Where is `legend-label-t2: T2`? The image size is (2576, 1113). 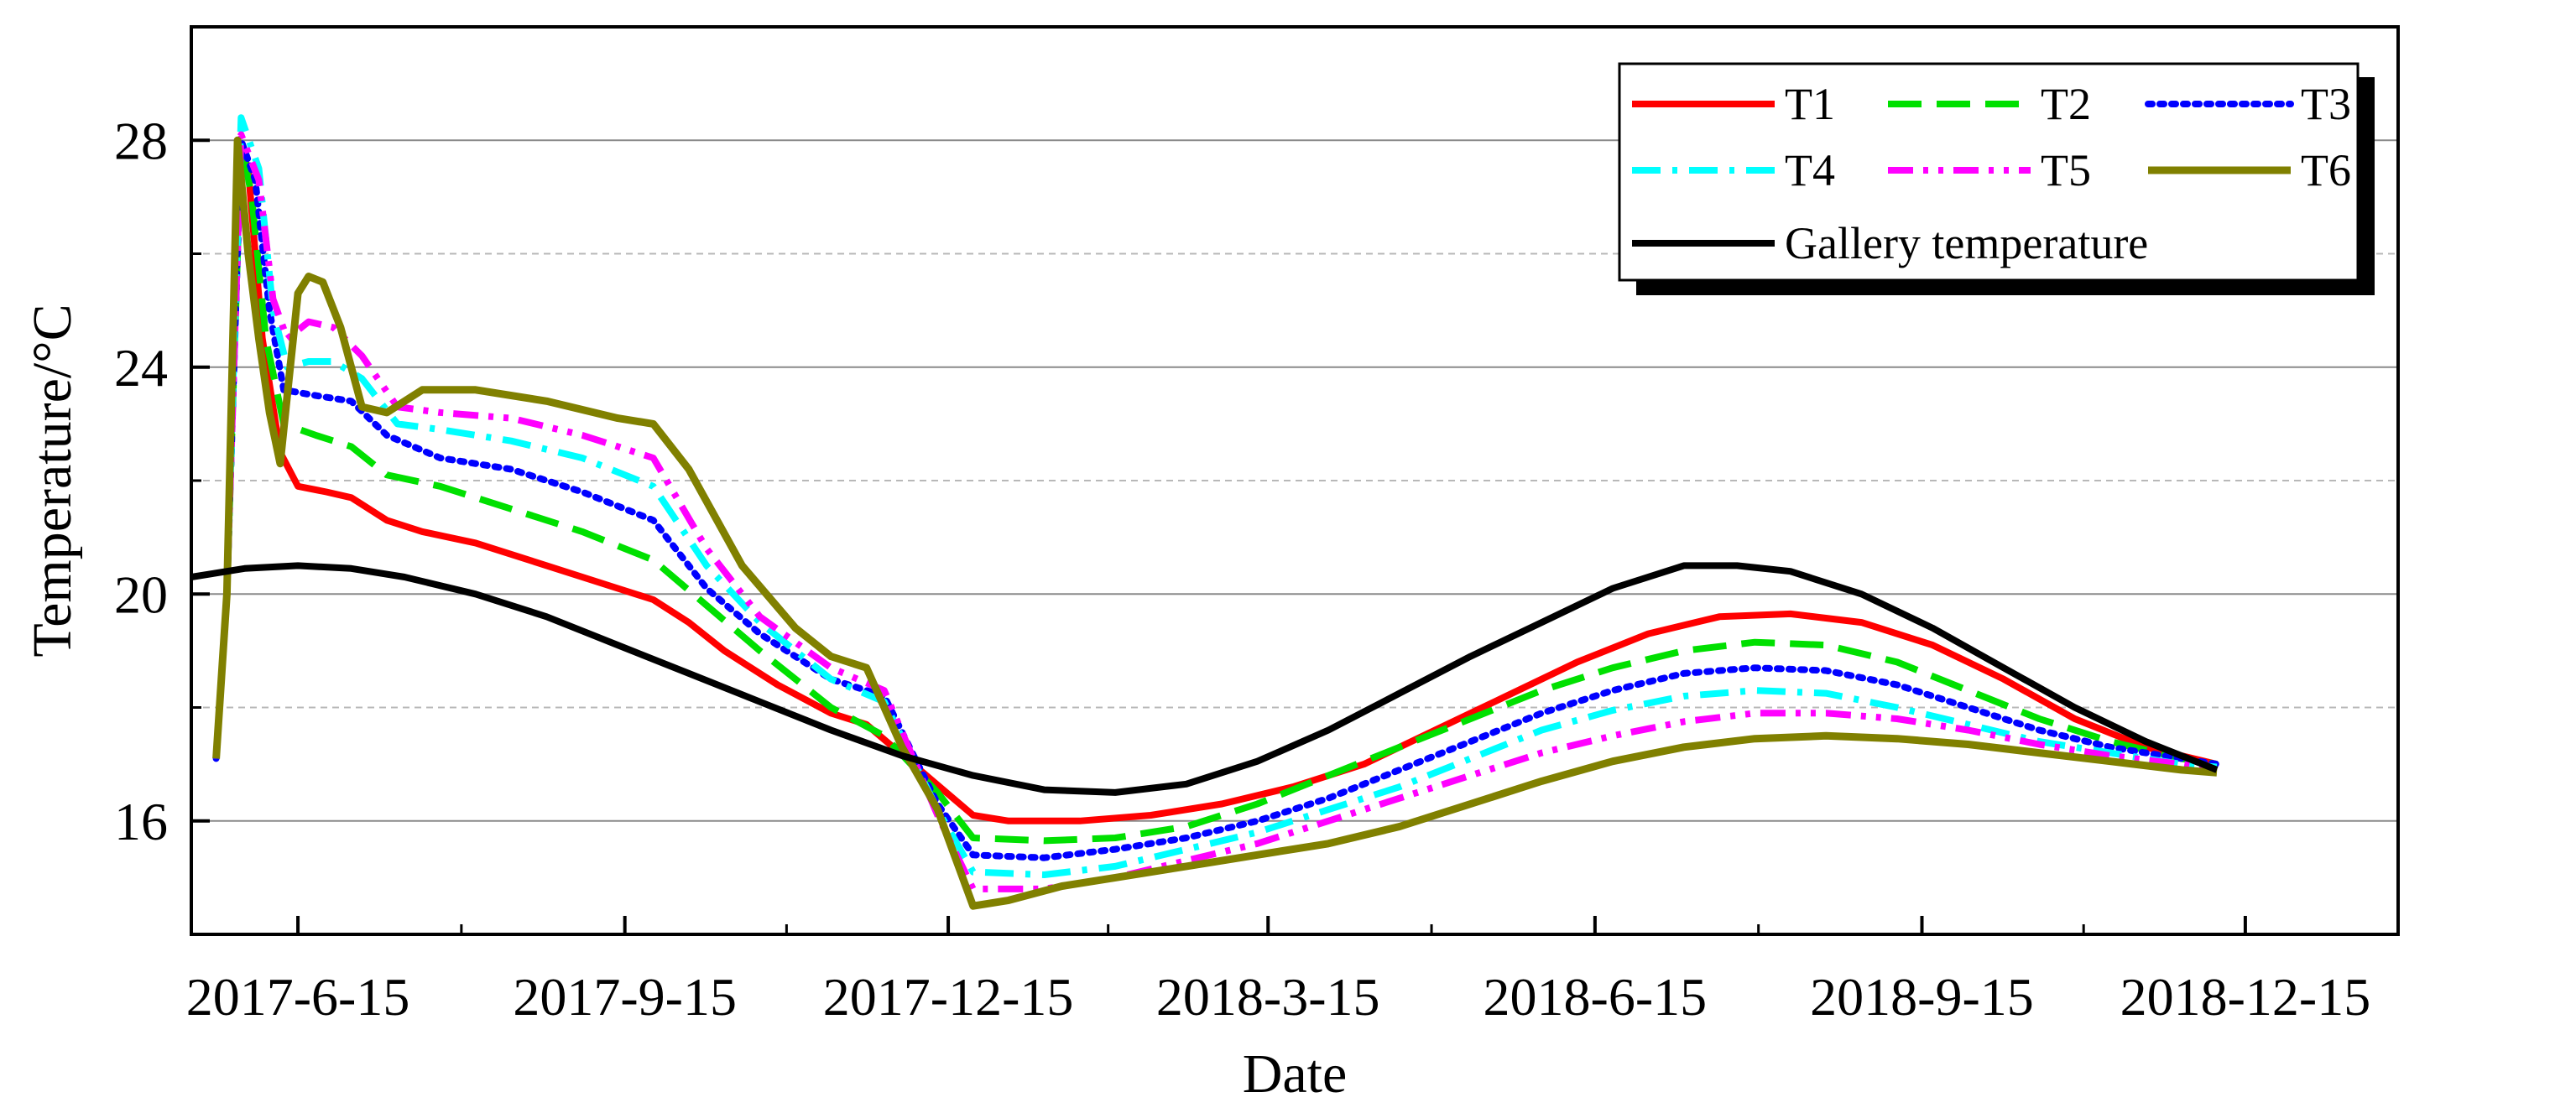 legend-label-t2: T2 is located at coordinates (2066, 104).